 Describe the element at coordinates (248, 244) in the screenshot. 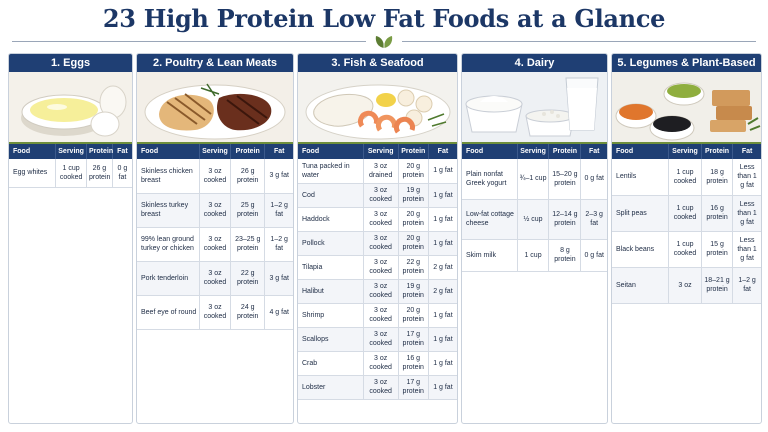

I see `protein-amount: 23–25 g protein` at that location.